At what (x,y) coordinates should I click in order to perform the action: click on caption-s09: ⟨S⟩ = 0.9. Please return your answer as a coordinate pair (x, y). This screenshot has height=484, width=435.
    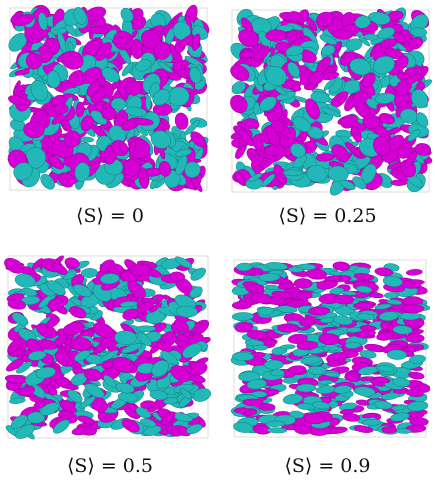
    Looking at the image, I should click on (327, 466).